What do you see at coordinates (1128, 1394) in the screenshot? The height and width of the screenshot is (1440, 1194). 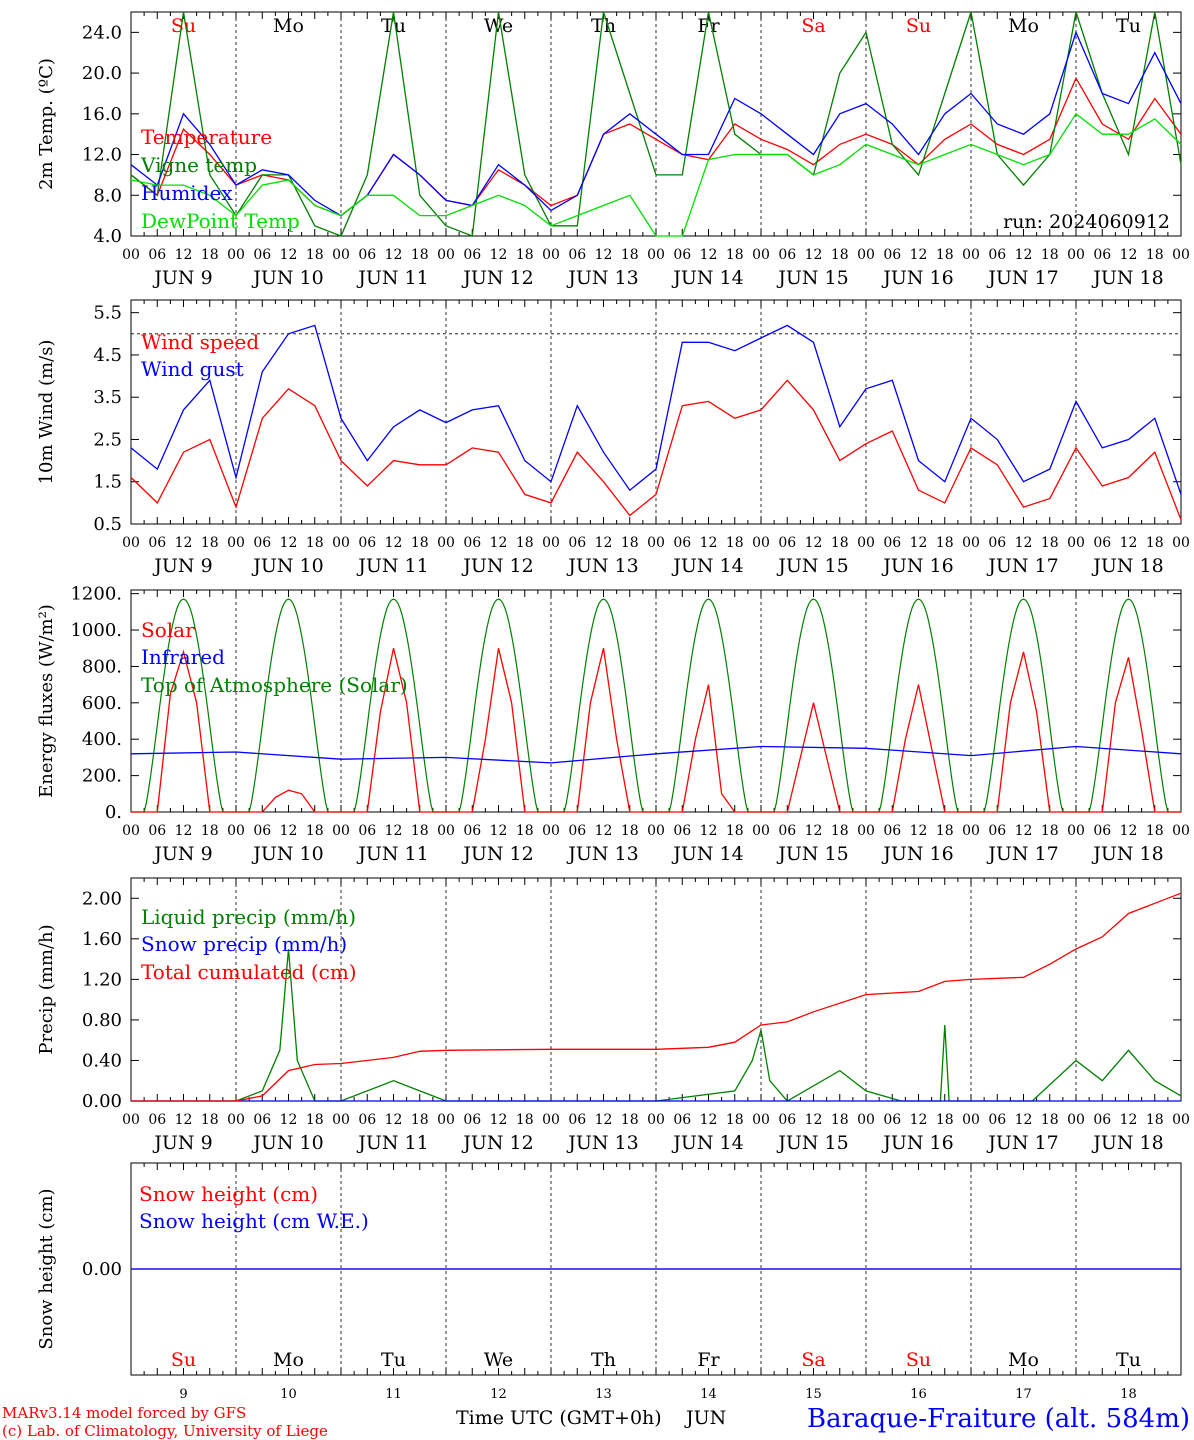 I see `day-number-label: 18` at bounding box center [1128, 1394].